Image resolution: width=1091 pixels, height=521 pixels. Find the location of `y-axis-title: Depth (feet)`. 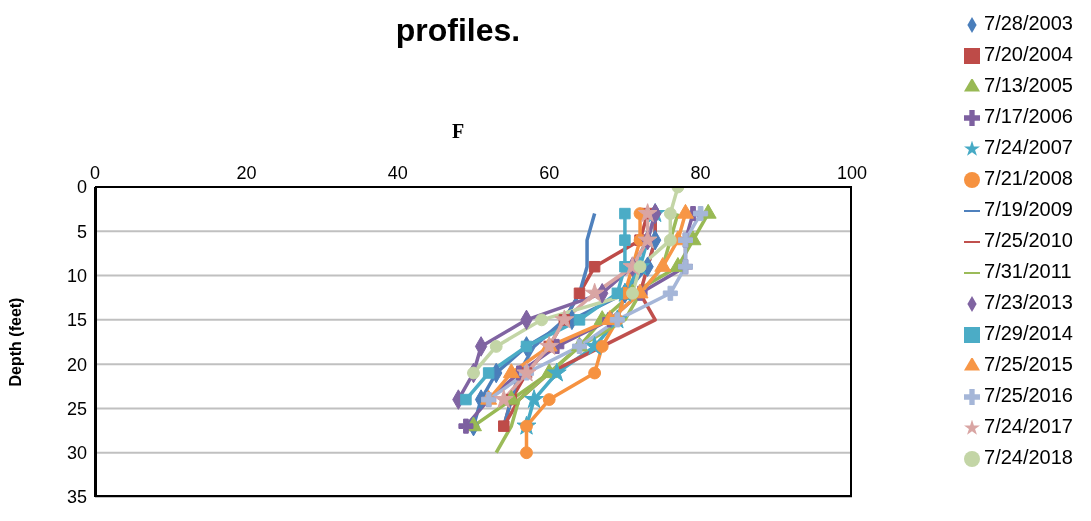

y-axis-title: Depth (feet) is located at coordinates (15, 342).